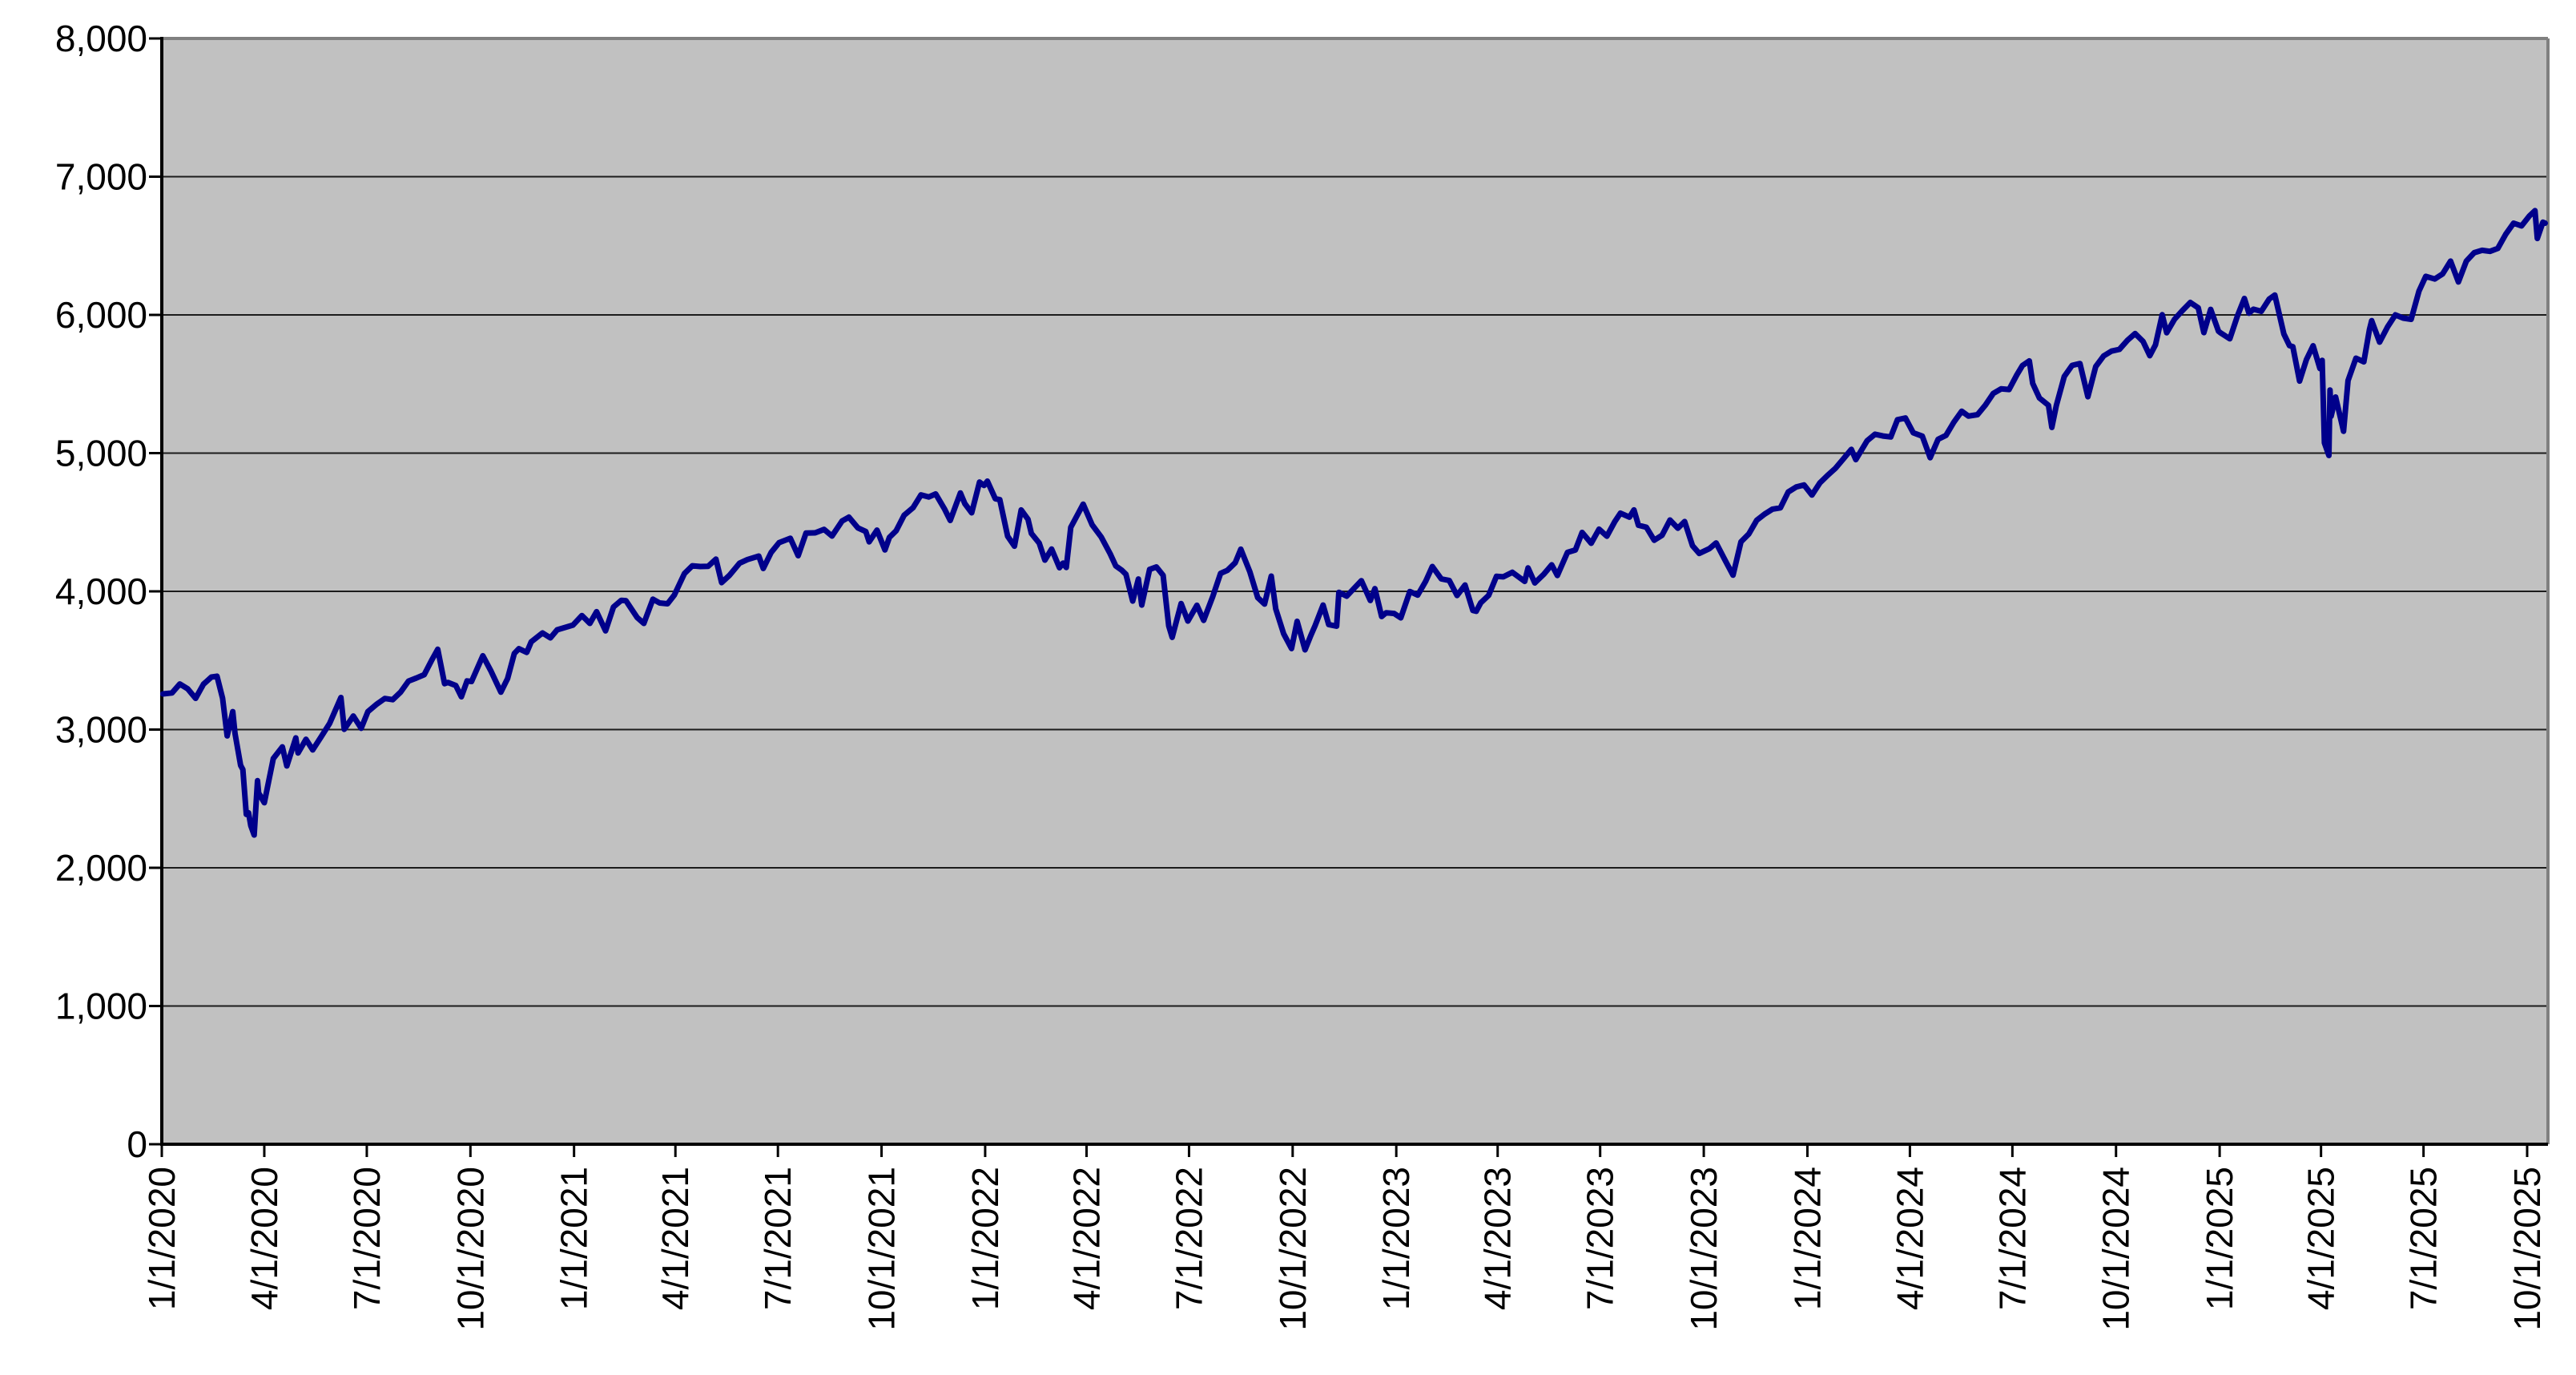  What do you see at coordinates (101, 177) in the screenshot?
I see `y-tick-label: 7,000` at bounding box center [101, 177].